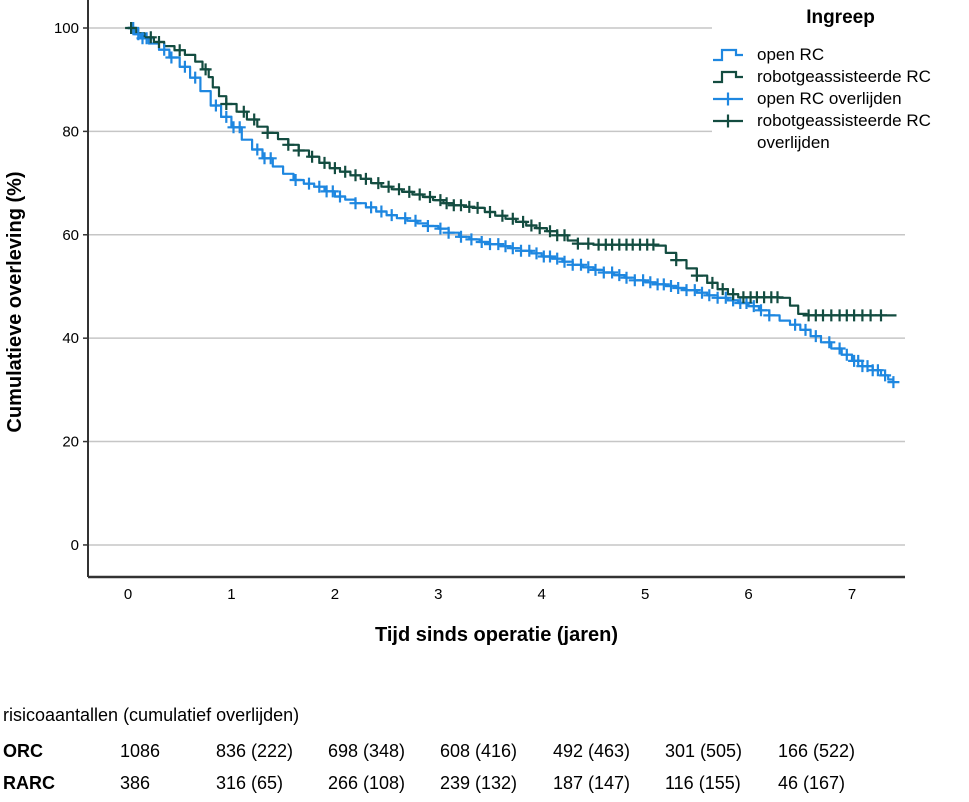 This screenshot has height=802, width=969. What do you see at coordinates (15, 301) in the screenshot?
I see `y-axis-title: Cumulatieve overleving (%)` at bounding box center [15, 301].